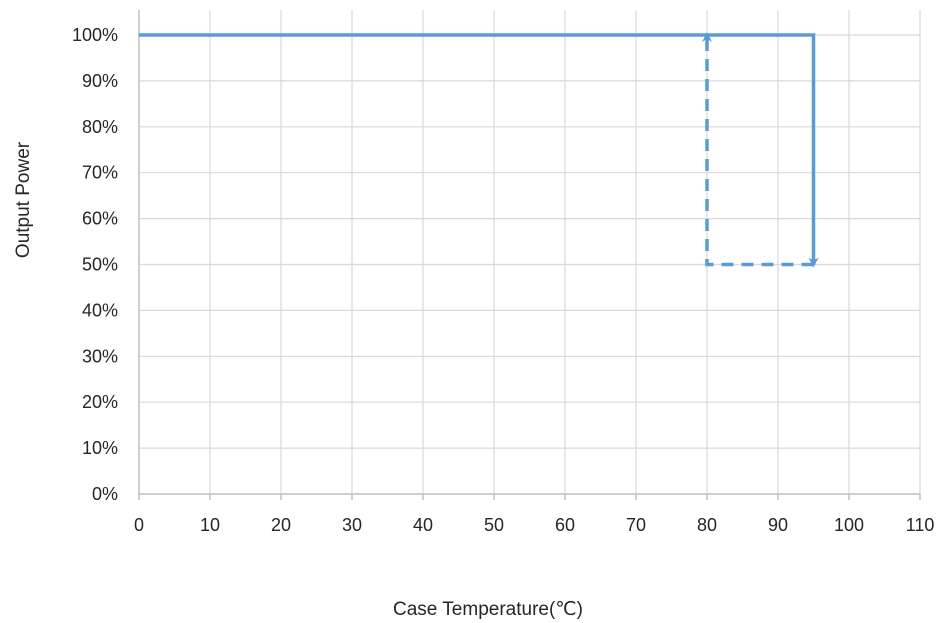  I want to click on x-tick-label: 10, so click(210, 525).